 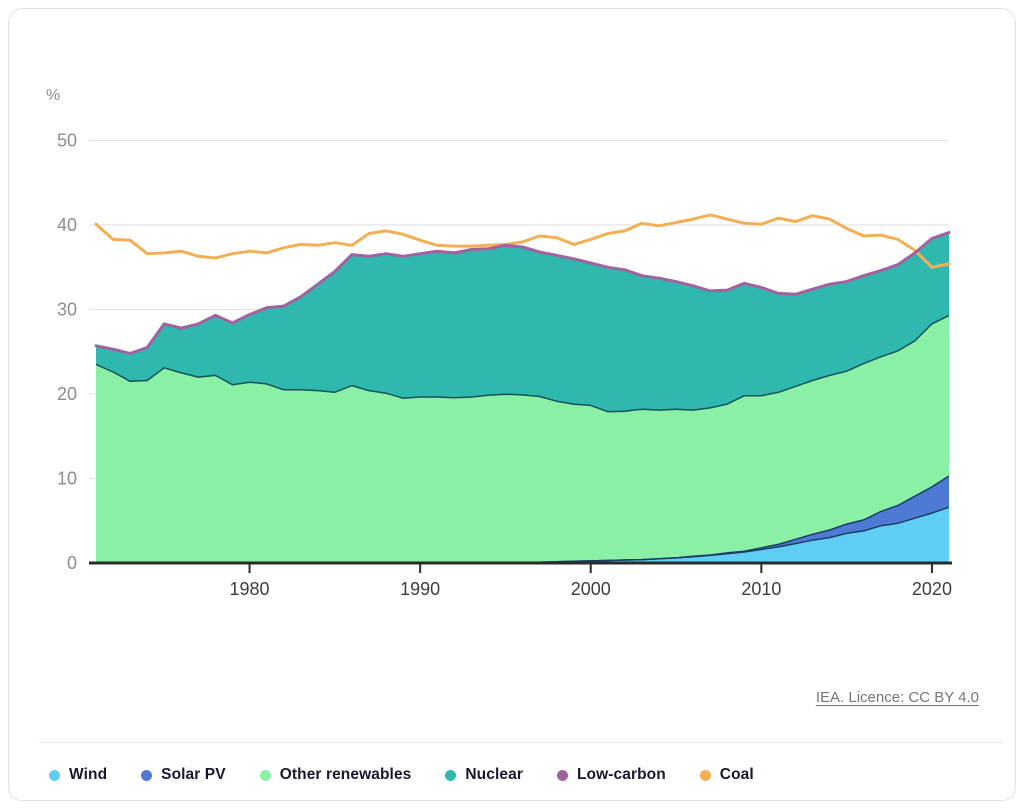 What do you see at coordinates (147, 775) in the screenshot?
I see `solar-pv-swatch` at bounding box center [147, 775].